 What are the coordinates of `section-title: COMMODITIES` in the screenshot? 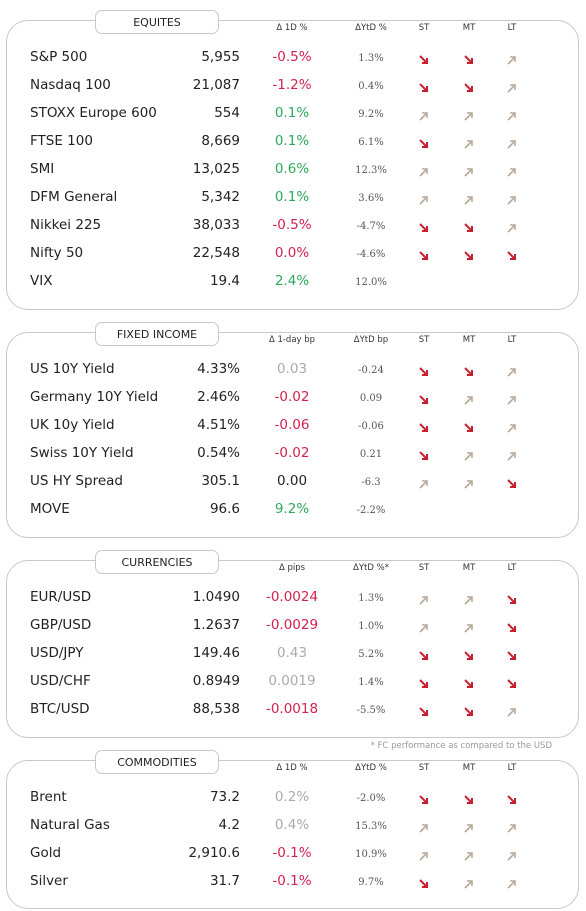 It's located at (157, 762).